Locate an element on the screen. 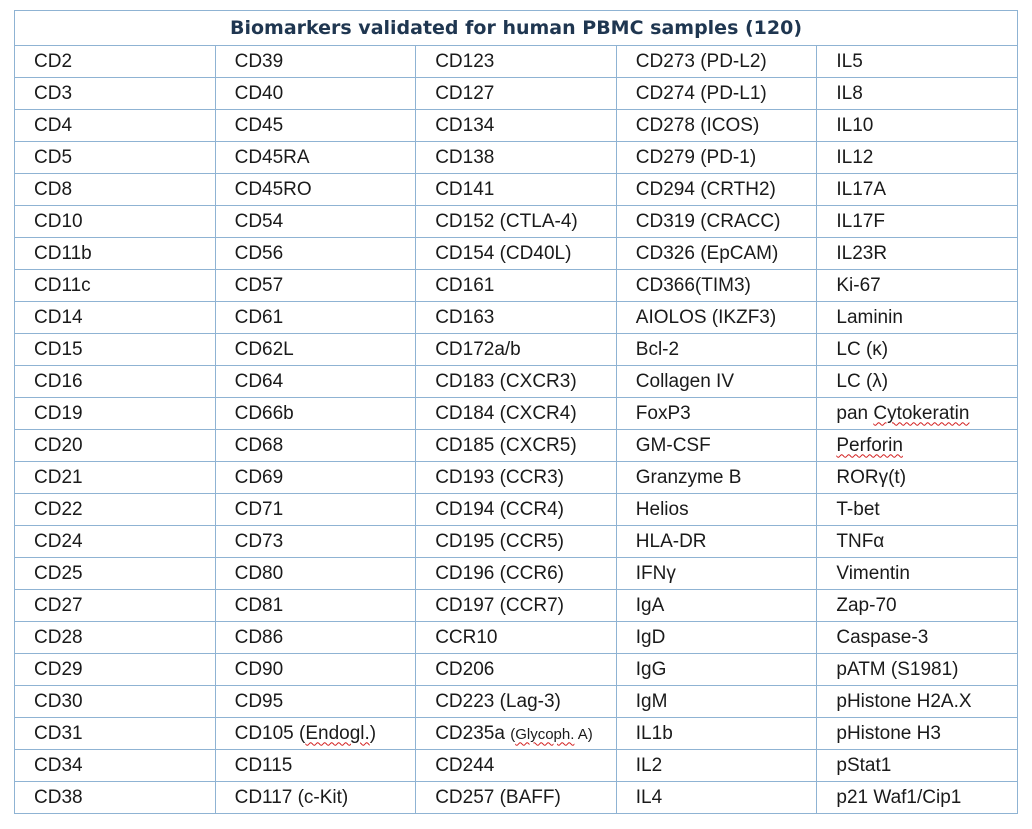  biomarker-cell: CD206 is located at coordinates (516, 669).